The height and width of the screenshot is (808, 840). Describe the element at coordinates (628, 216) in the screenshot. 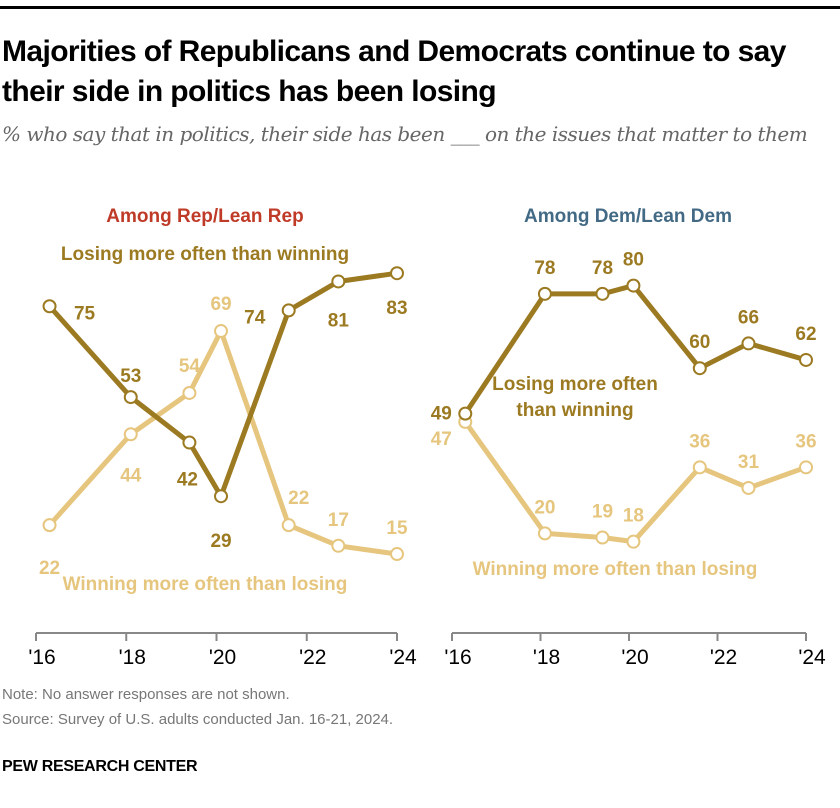

I see `panel-title: Among Dem/Lean Dem` at that location.